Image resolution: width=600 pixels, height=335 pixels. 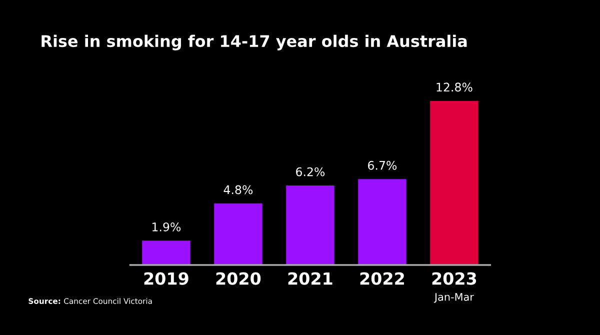 I want to click on x-tick-label: 2023 Jan-Mar, so click(x=454, y=287).